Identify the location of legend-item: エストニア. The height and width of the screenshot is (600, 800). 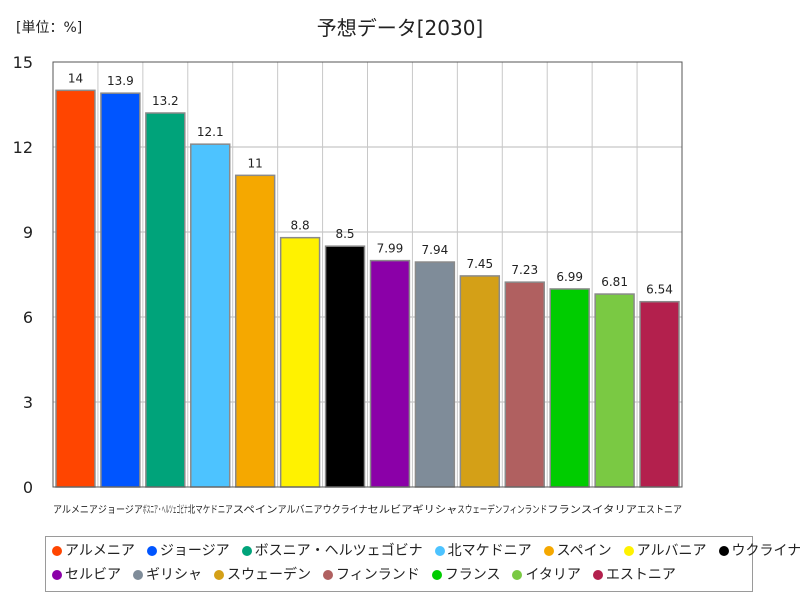
(634, 575).